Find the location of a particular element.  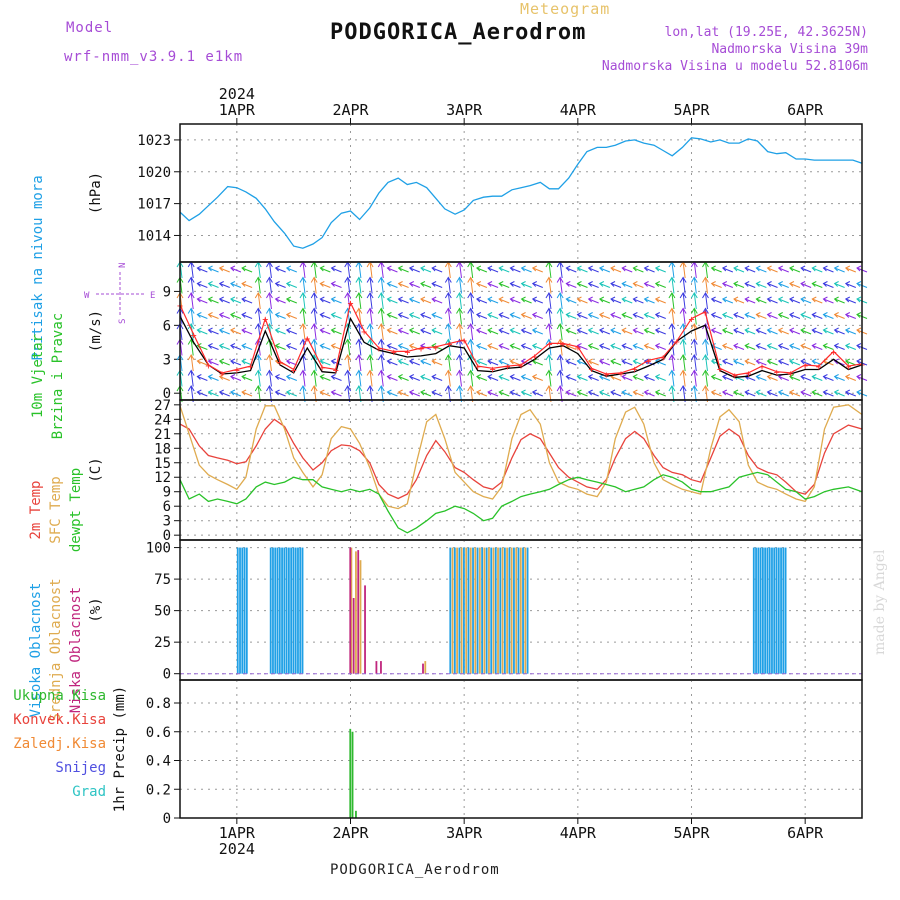

chart-title: Meteogram is located at coordinates (565, 9).